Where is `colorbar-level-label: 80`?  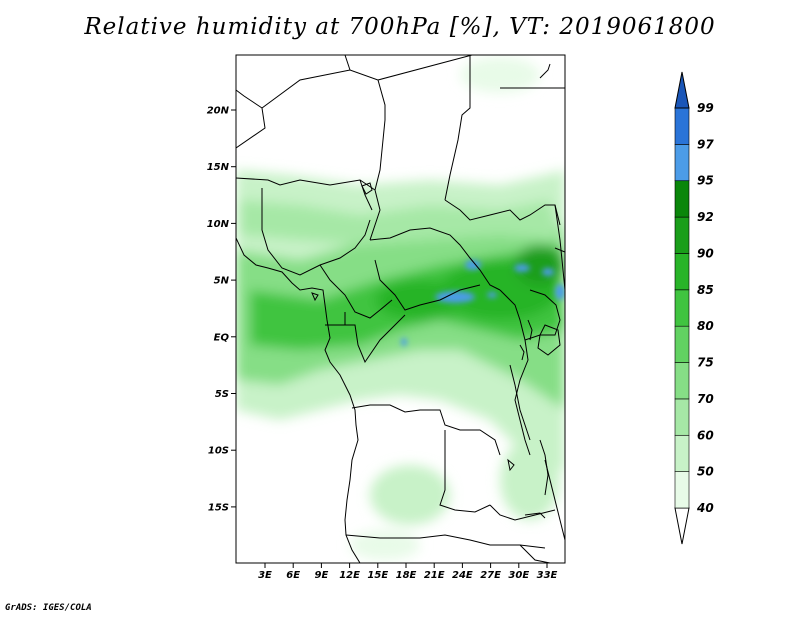 colorbar-level-label: 80 is located at coordinates (705, 326).